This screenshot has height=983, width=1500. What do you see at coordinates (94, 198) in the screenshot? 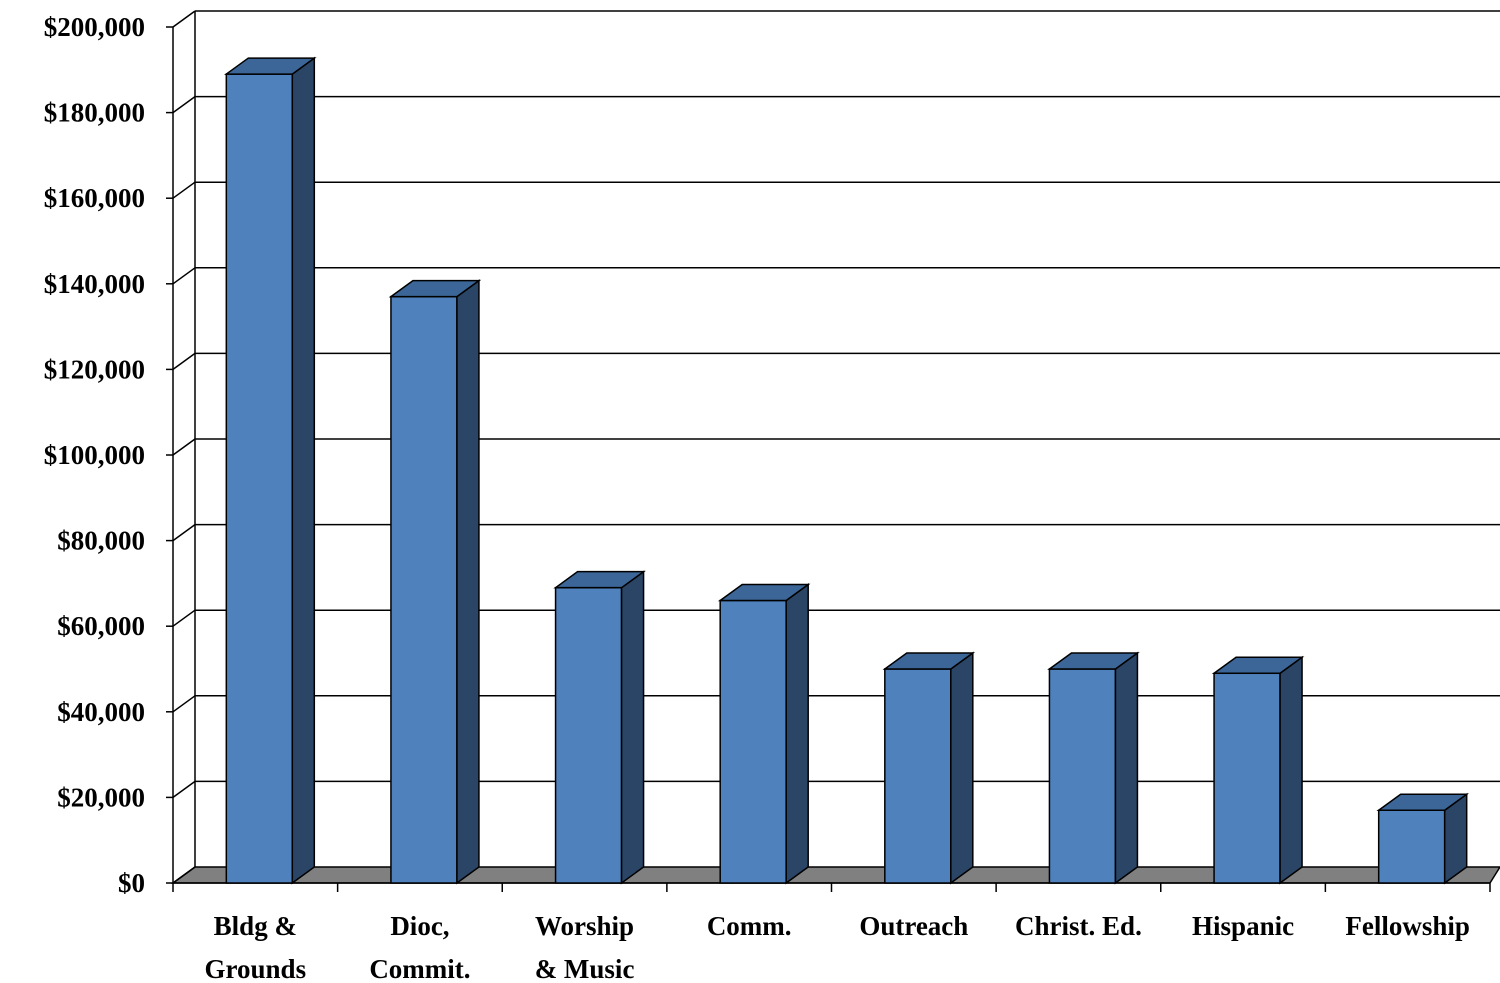
I see `y-tick-label: $160,000` at bounding box center [94, 198].